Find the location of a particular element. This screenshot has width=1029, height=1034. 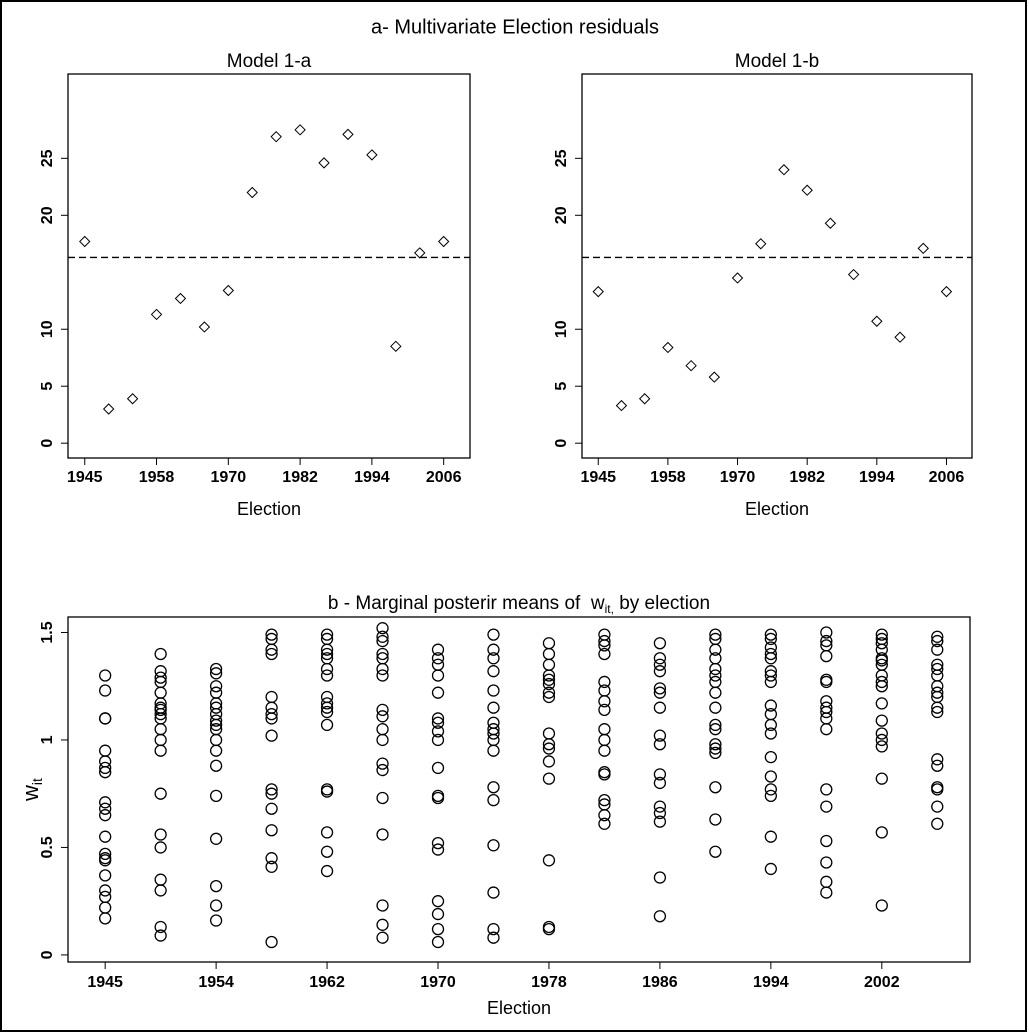

panel-title: Model 1-a is located at coordinates (269, 61).